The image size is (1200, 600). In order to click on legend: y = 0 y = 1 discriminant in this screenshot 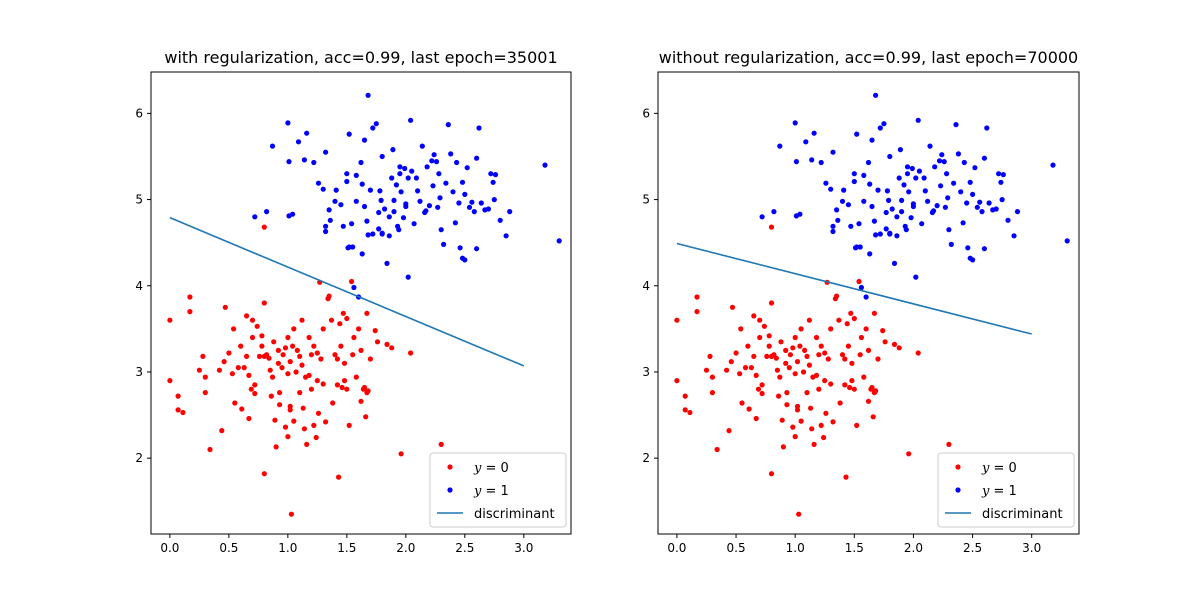, I will do `click(498, 490)`.